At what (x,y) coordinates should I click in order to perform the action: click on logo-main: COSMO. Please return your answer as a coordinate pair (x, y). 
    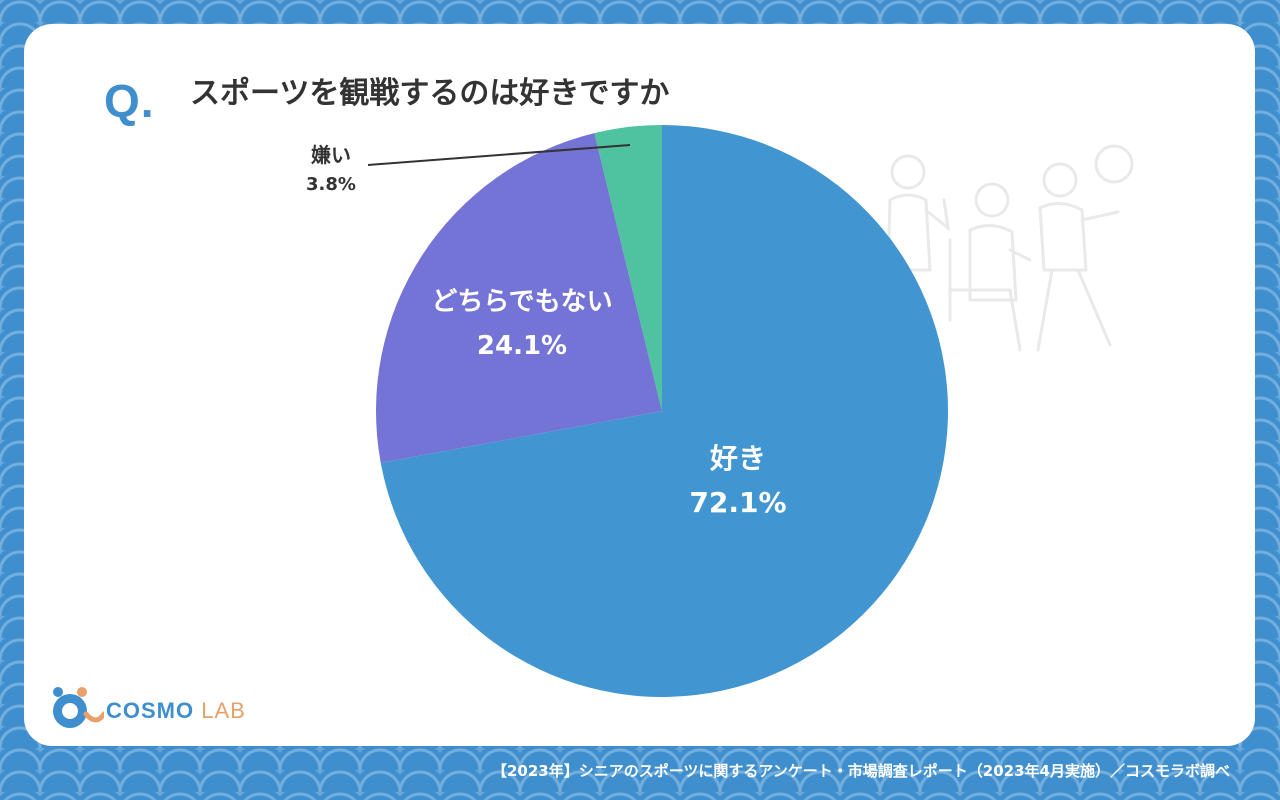
    Looking at the image, I should click on (150, 710).